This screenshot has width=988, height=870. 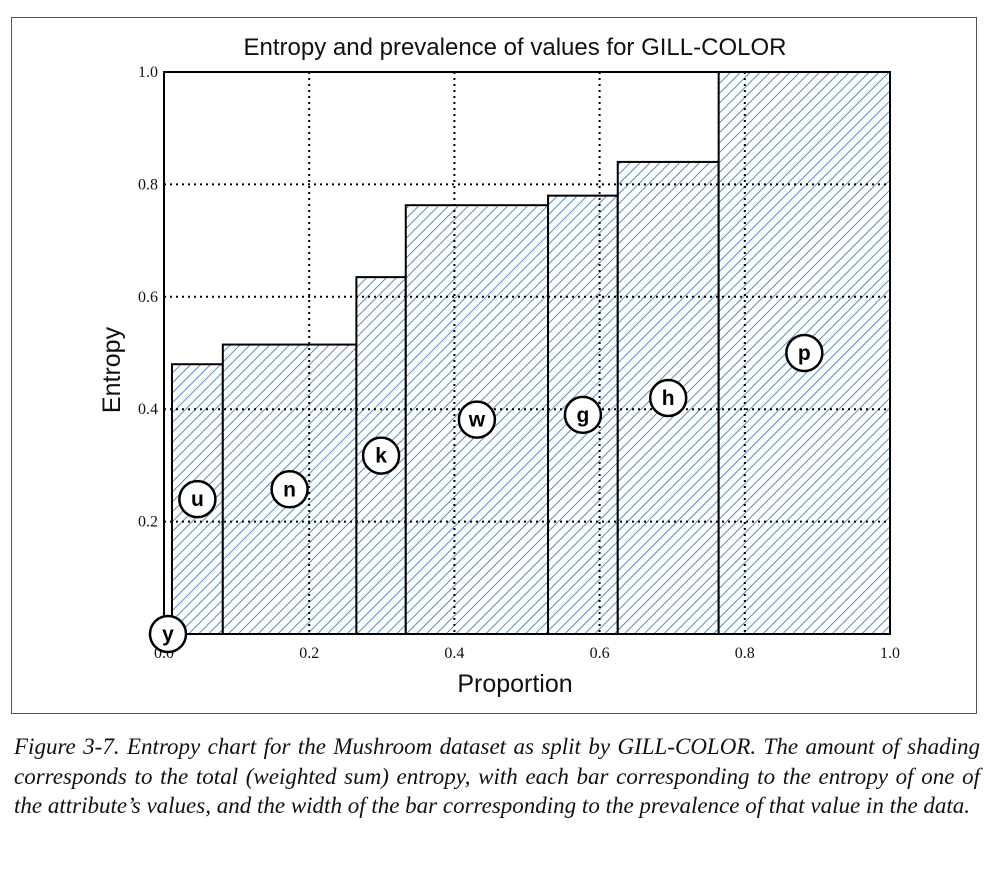 I want to click on value-label-text: n, so click(x=289, y=489).